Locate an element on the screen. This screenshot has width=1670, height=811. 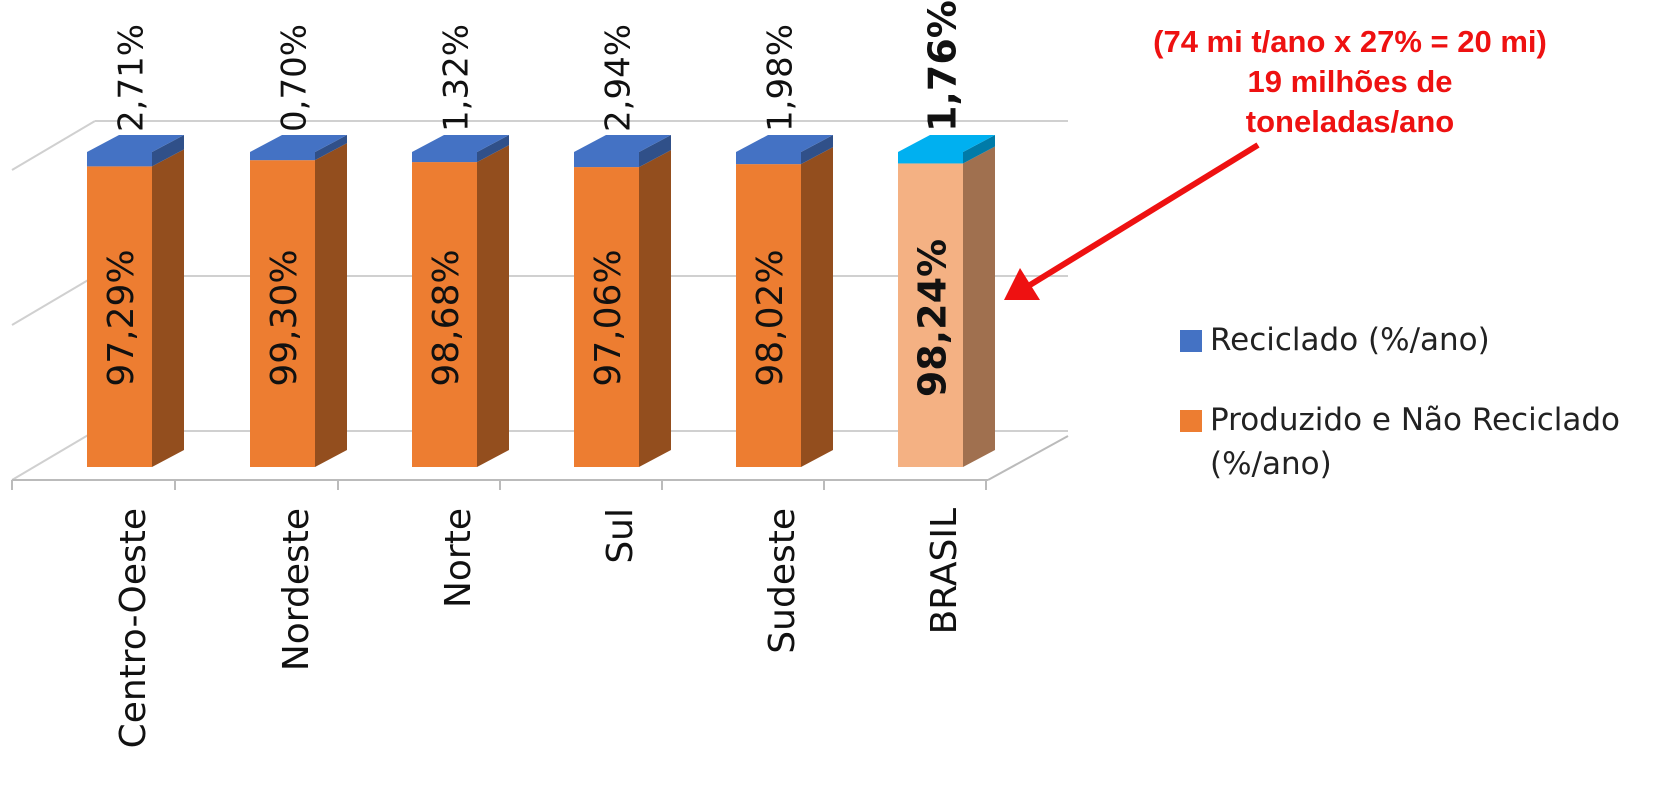
bar-reciclado-sudeste is located at coordinates (768, 158).